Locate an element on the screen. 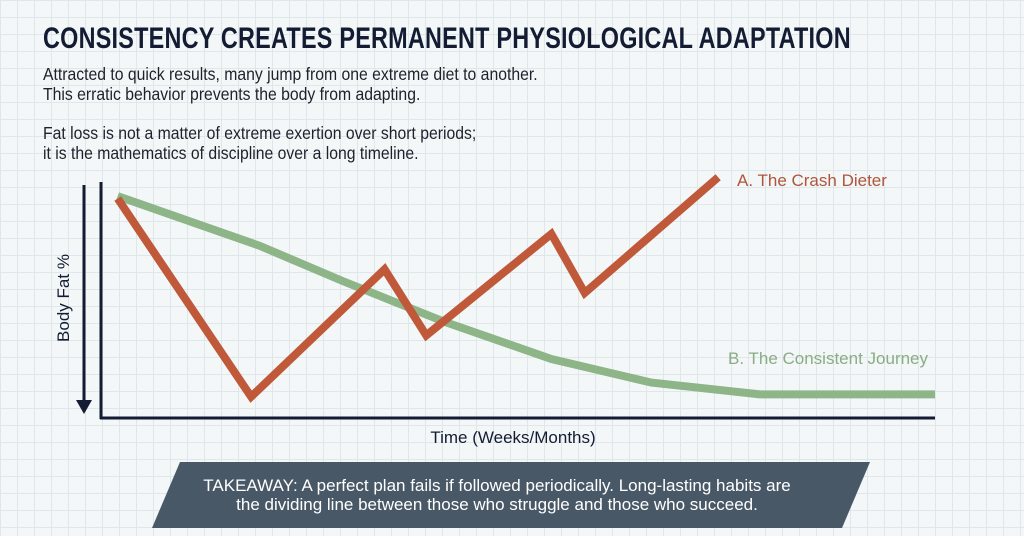  y-axis-label: Body Fat % is located at coordinates (63, 298).